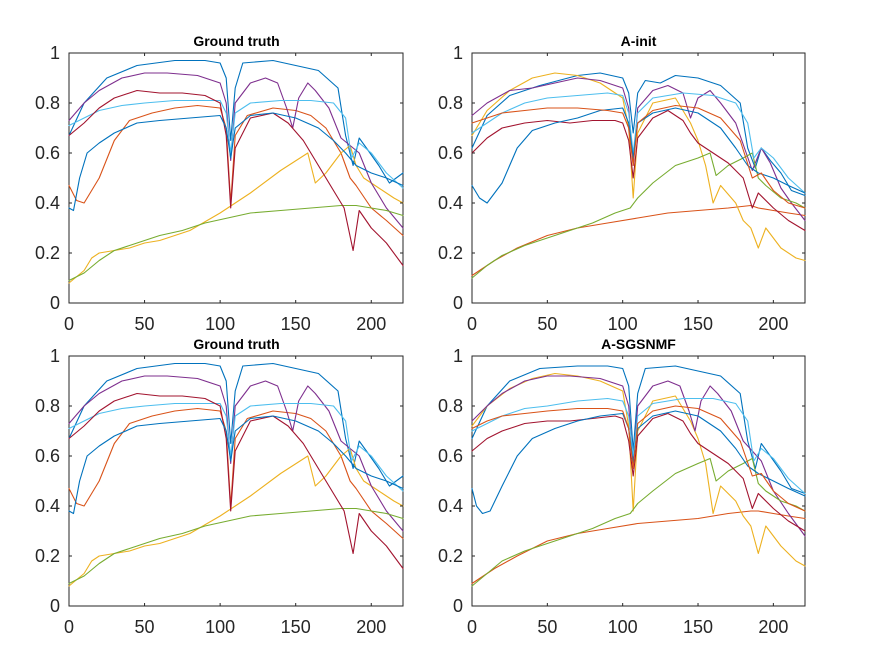  Describe the element at coordinates (639, 41) in the screenshot. I see `panel-title: A-init` at that location.